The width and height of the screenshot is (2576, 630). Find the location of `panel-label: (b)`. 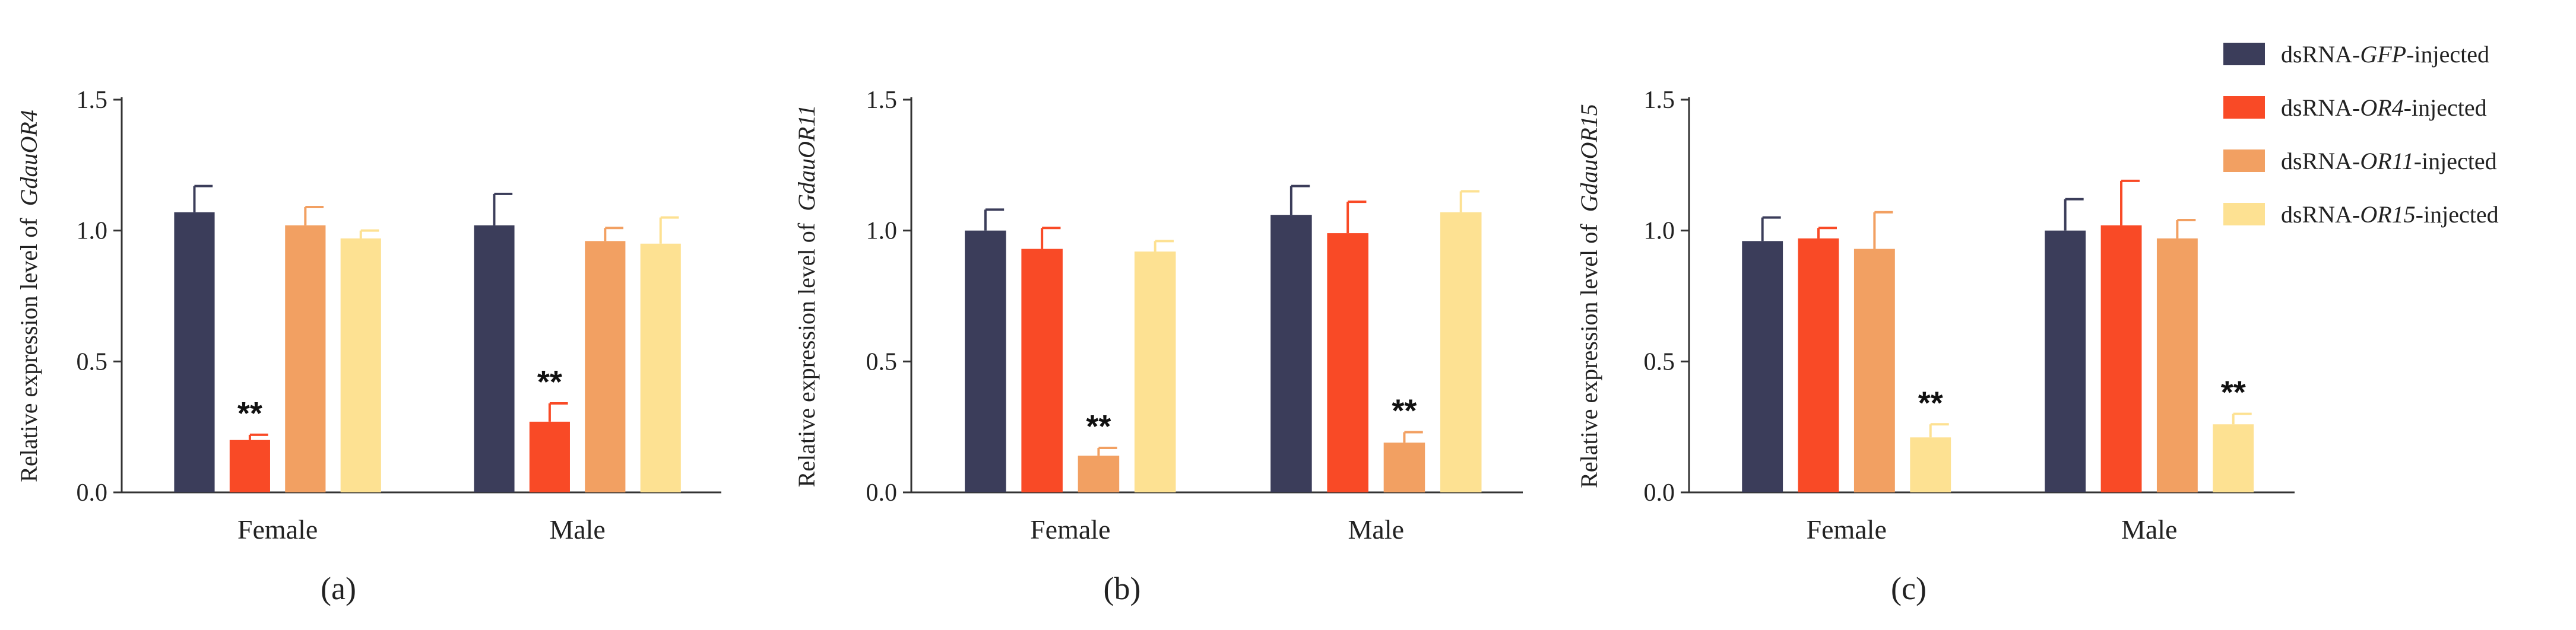

panel-label: (b) is located at coordinates (1122, 588).